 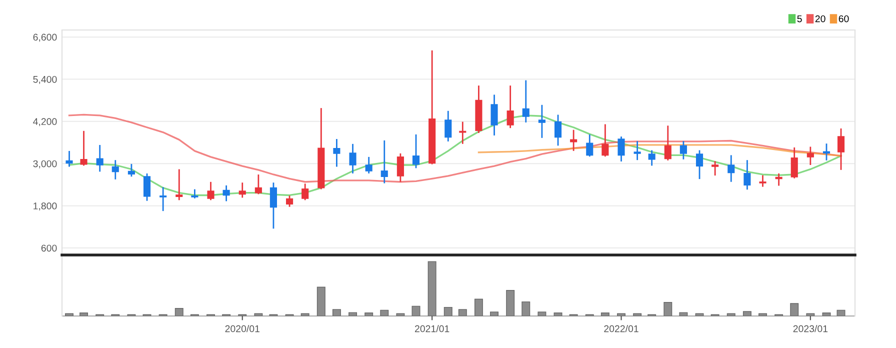 What do you see at coordinates (843, 18) in the screenshot?
I see `legend-label: 60` at bounding box center [843, 18].